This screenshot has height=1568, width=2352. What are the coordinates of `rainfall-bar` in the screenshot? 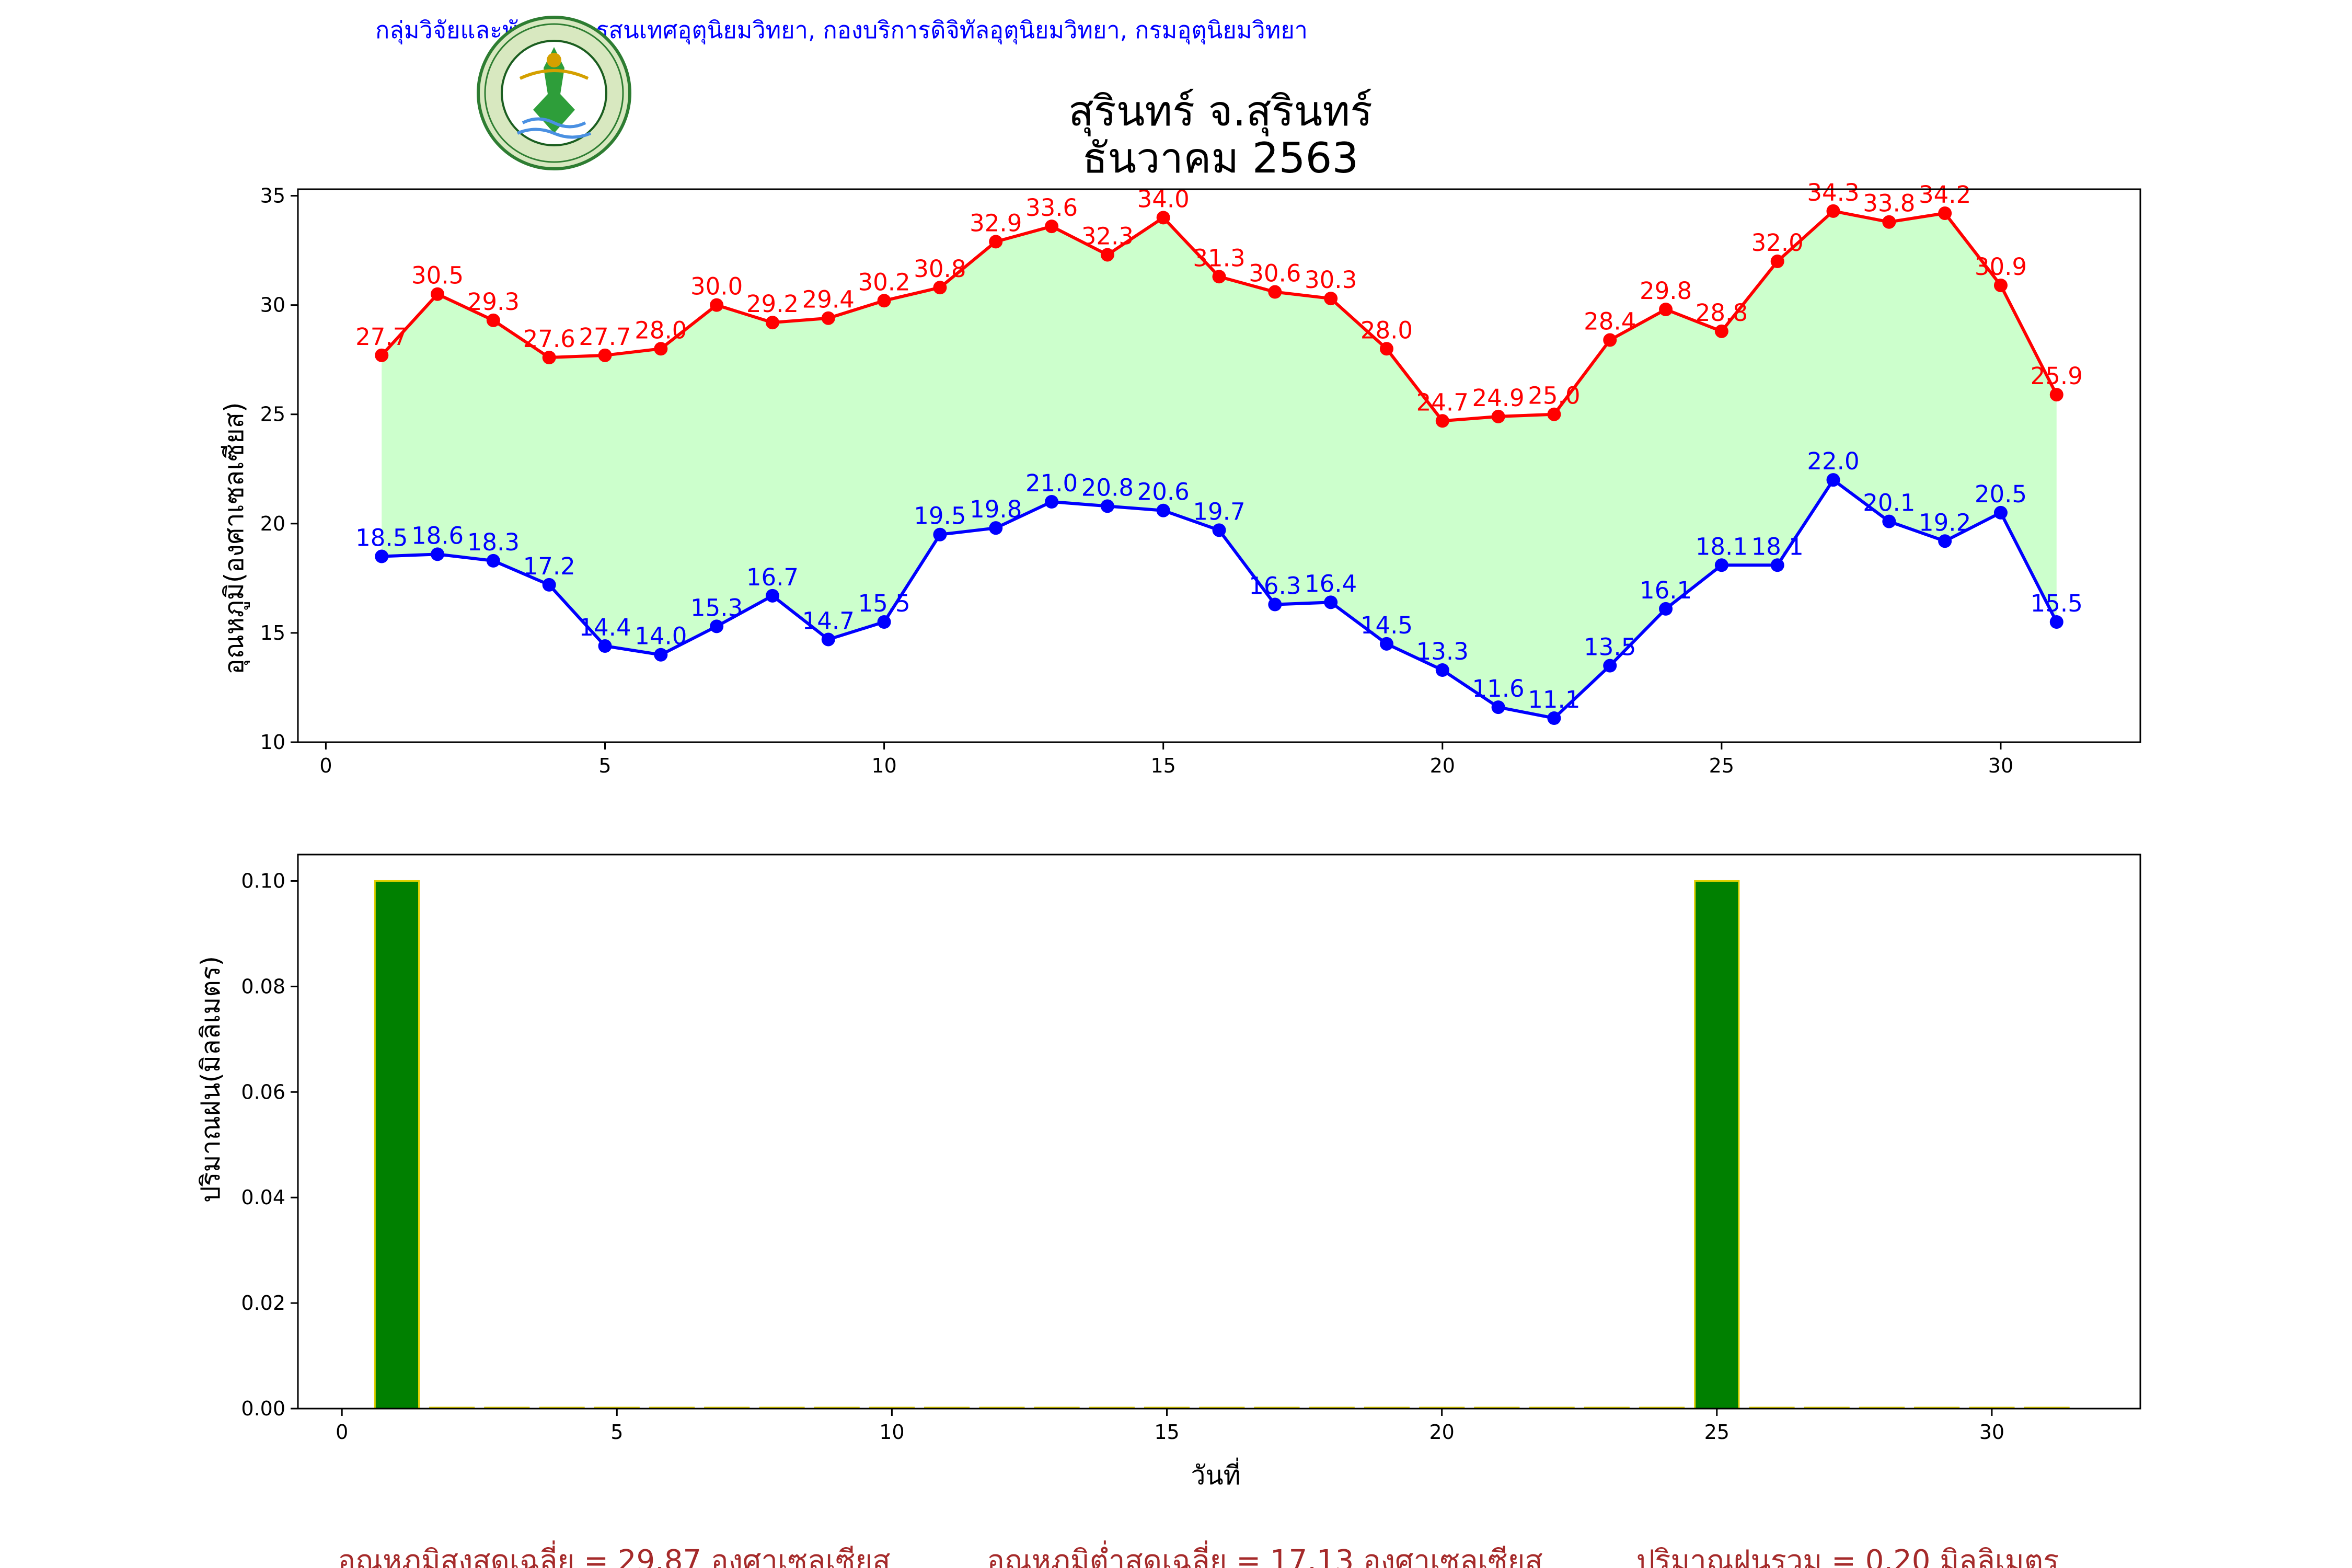 It's located at (397, 1145).